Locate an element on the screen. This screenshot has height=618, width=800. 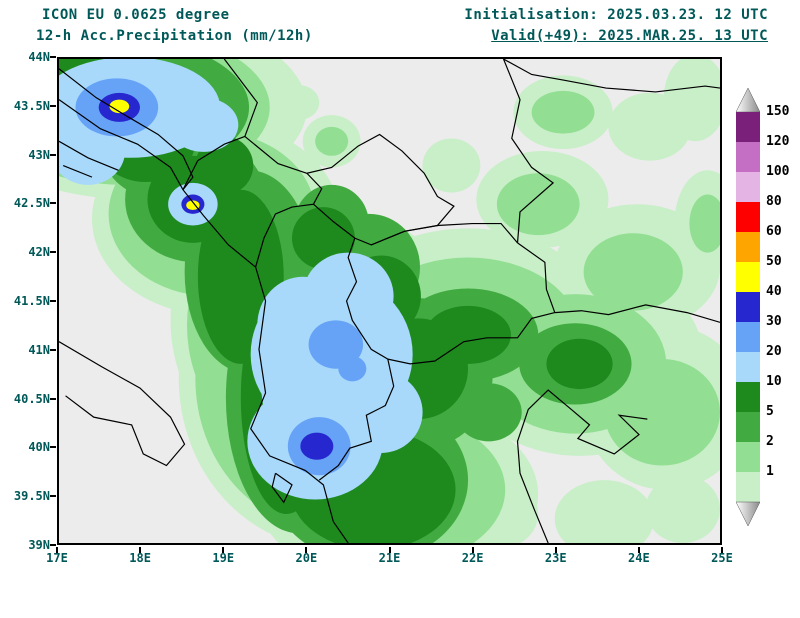
border-bosnia-montenegro is located at coordinates (214, 162).